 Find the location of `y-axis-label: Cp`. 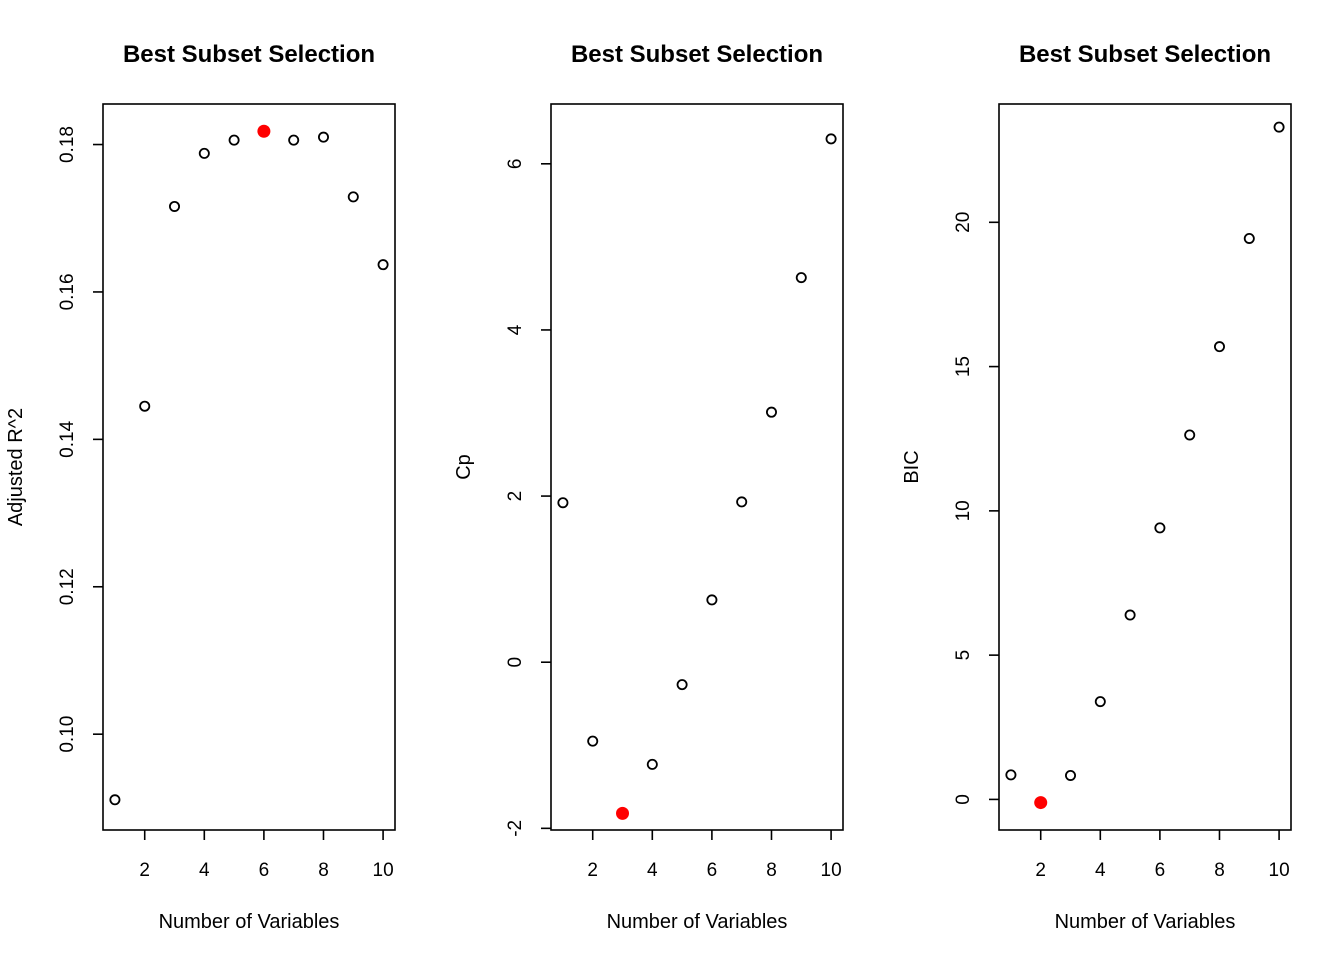

y-axis-label: Cp is located at coordinates (464, 467).